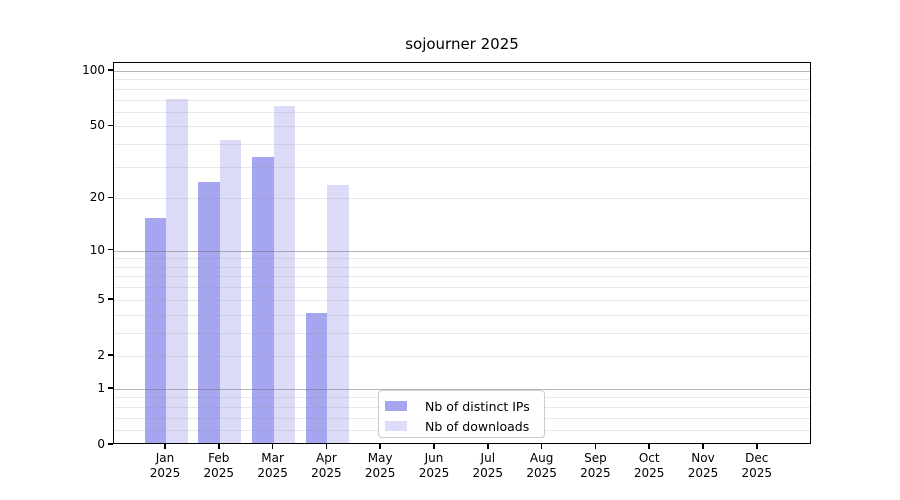  I want to click on x-tick-label: Nov 2025, so click(703, 466).